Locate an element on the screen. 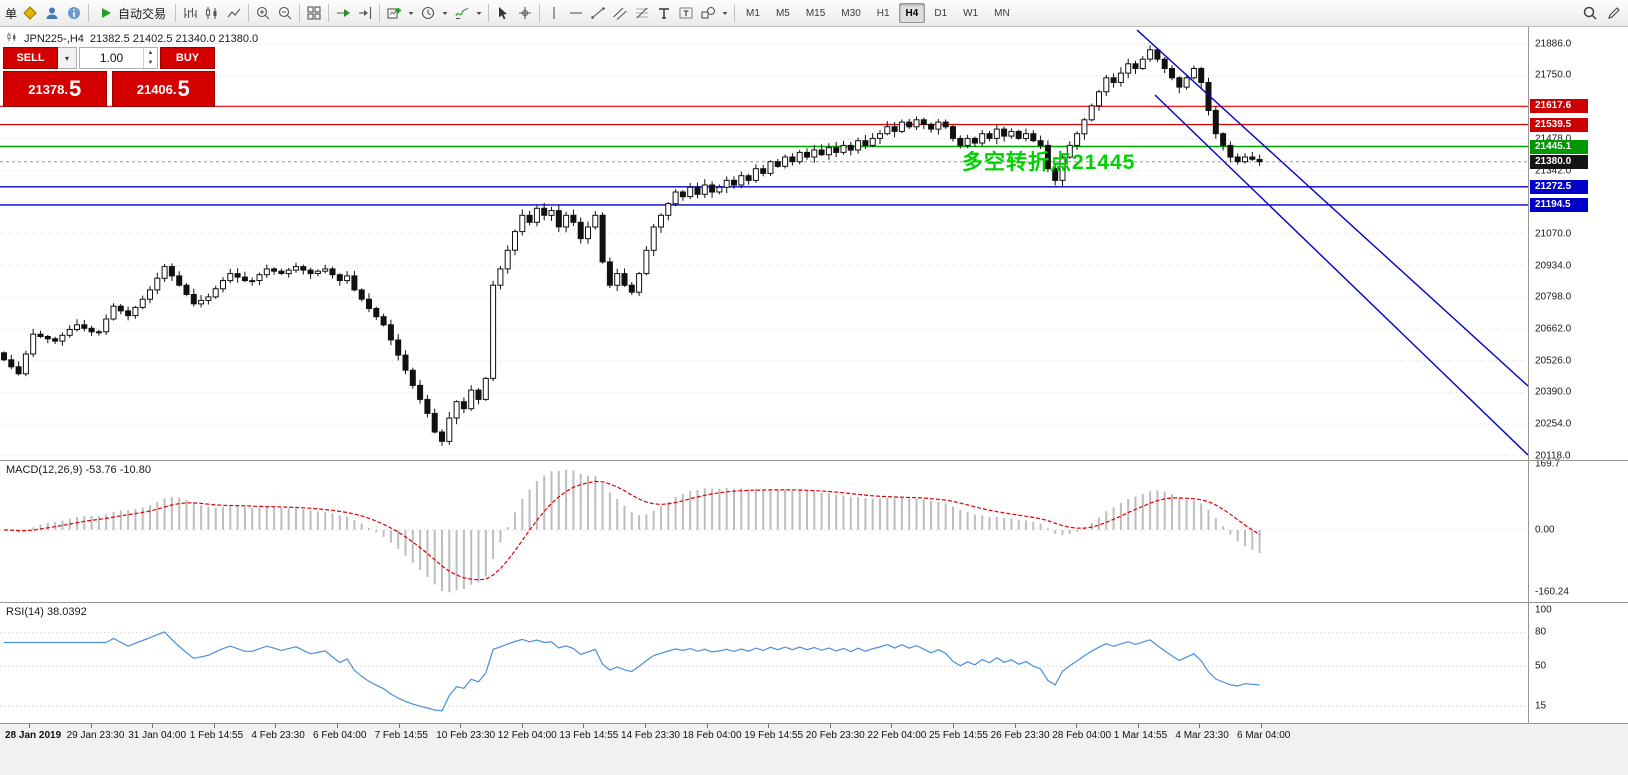  new-chart-icon is located at coordinates (394, 13).